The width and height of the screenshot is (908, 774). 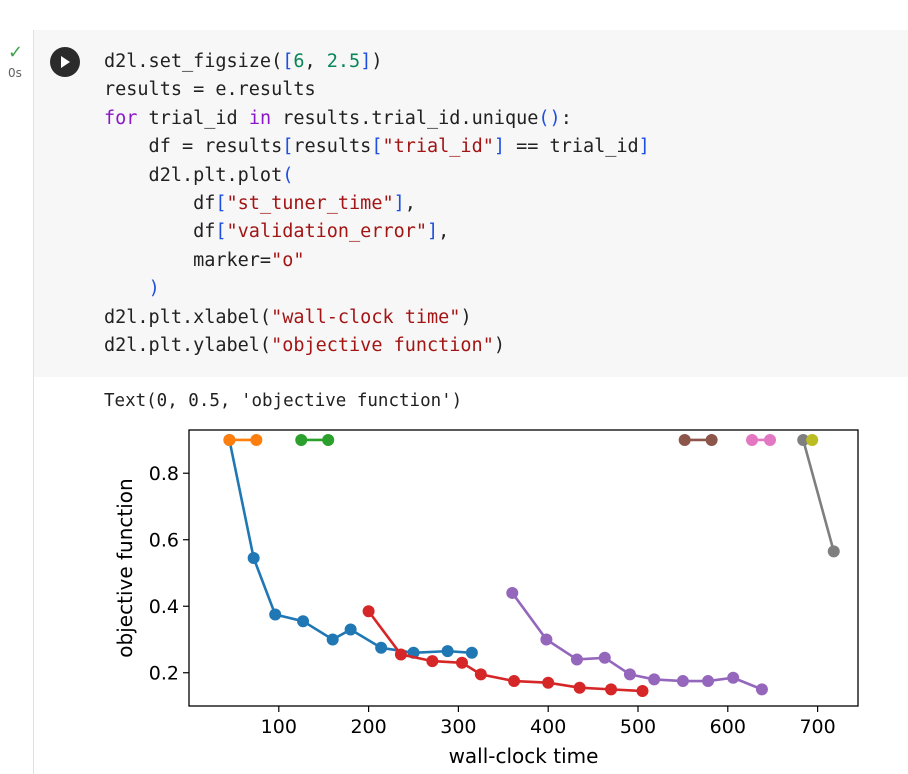 I want to click on x-axis-label: wall-clock time, so click(x=524, y=756).